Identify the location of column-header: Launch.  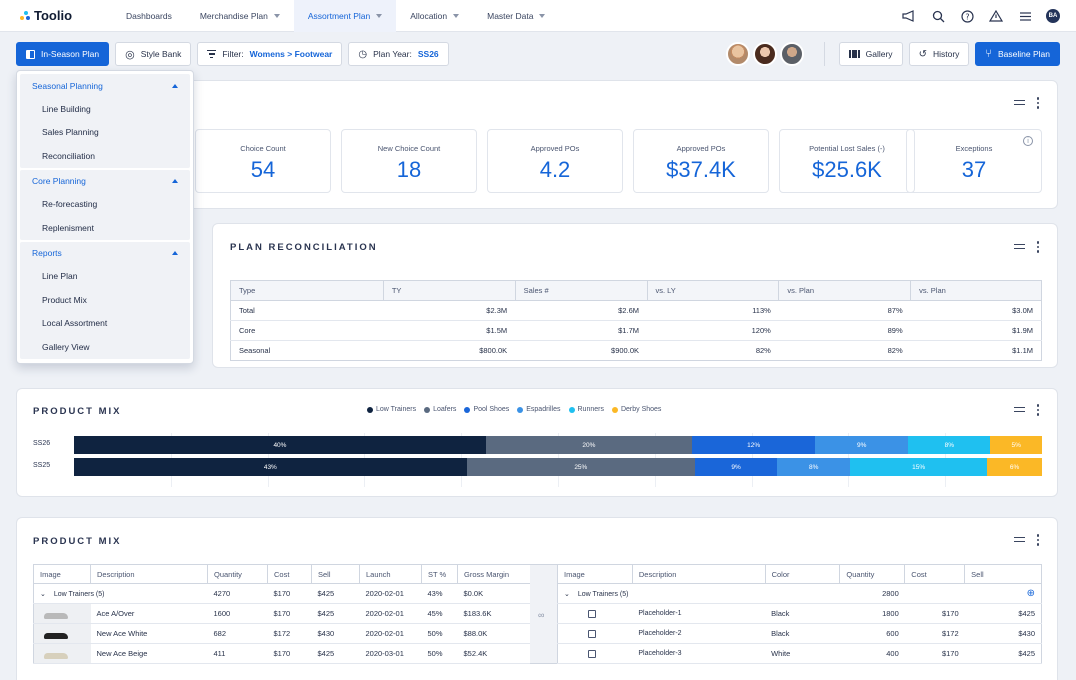
(390, 574).